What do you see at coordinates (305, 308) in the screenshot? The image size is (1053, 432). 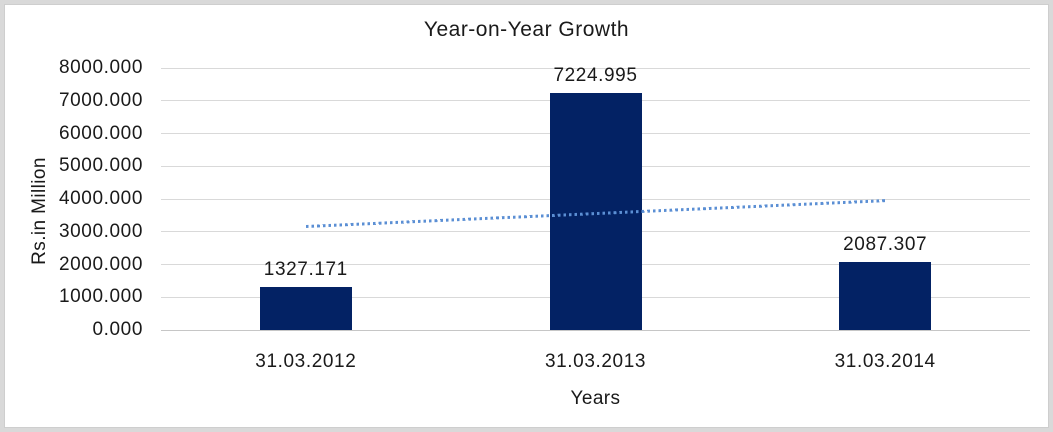 I see `bar-31-03-2012` at bounding box center [305, 308].